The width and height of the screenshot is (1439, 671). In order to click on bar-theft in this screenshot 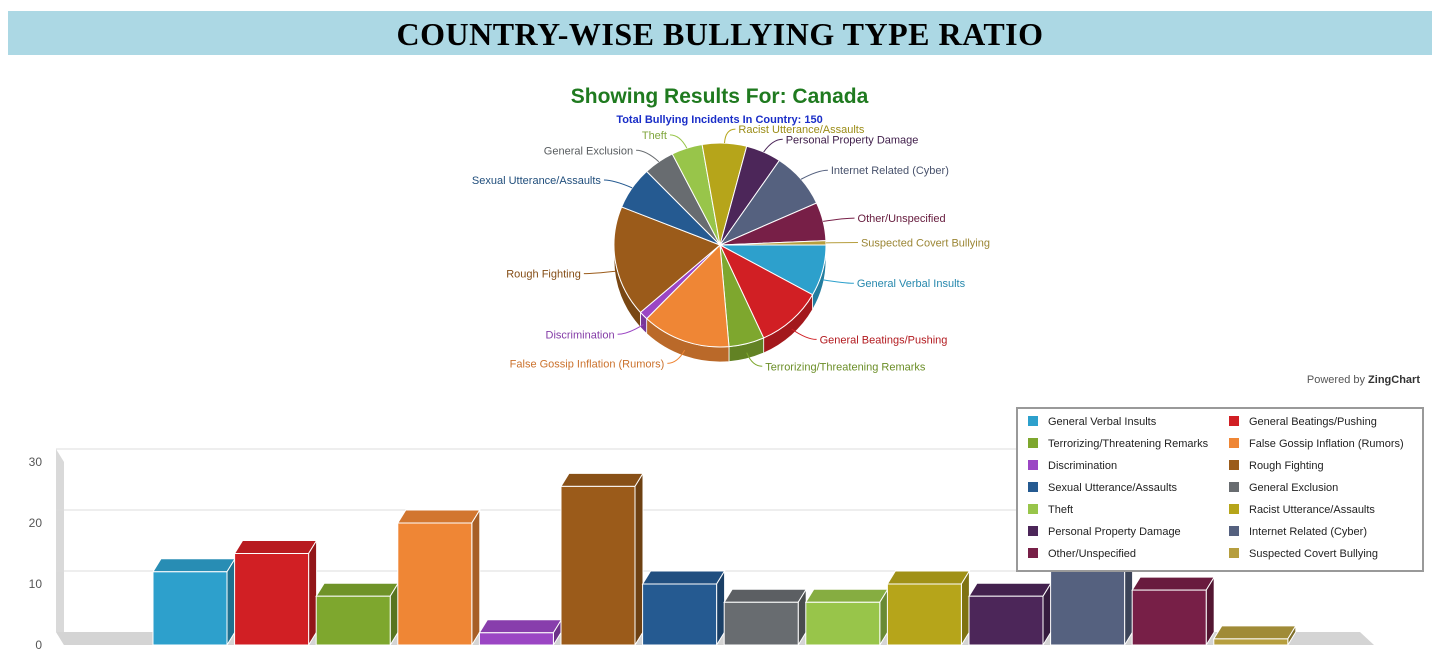, I will do `click(846, 617)`.